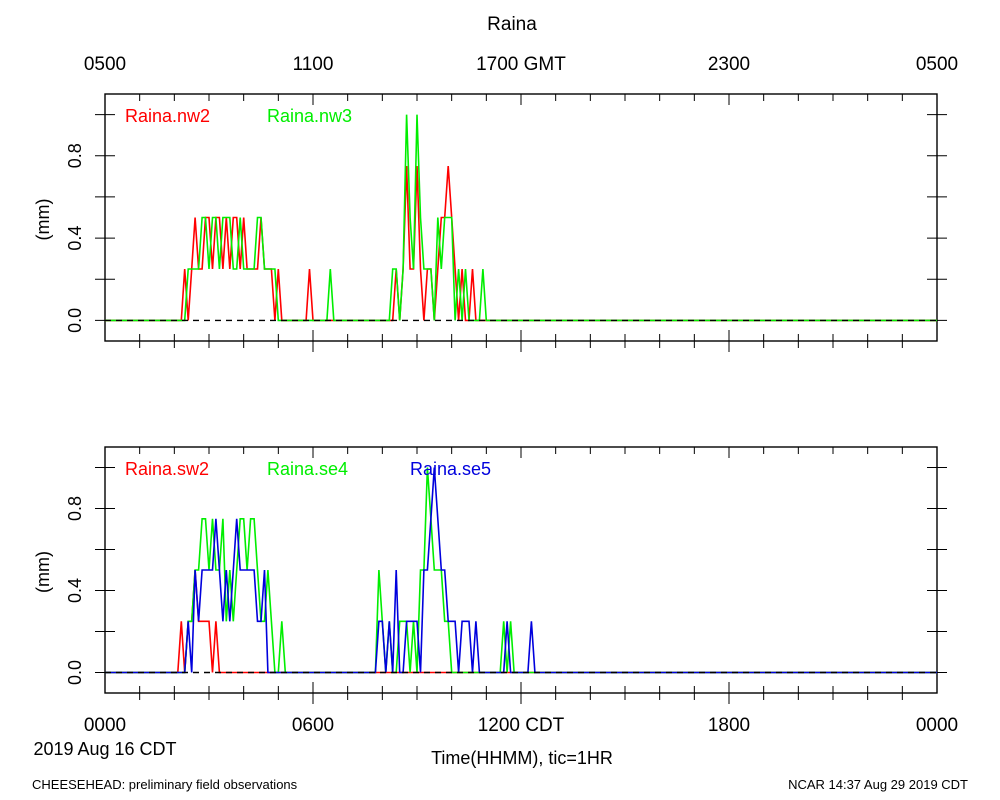  I want to click on bottom-axis-label: 1200 CDT, so click(521, 725).